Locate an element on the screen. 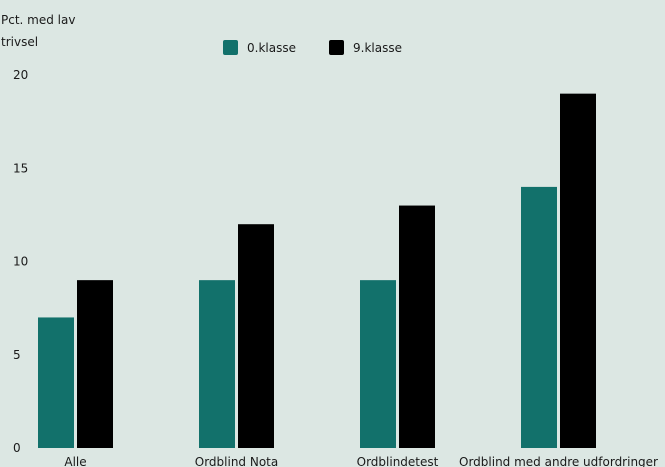  y-tick-label-20: 20 is located at coordinates (20, 75).